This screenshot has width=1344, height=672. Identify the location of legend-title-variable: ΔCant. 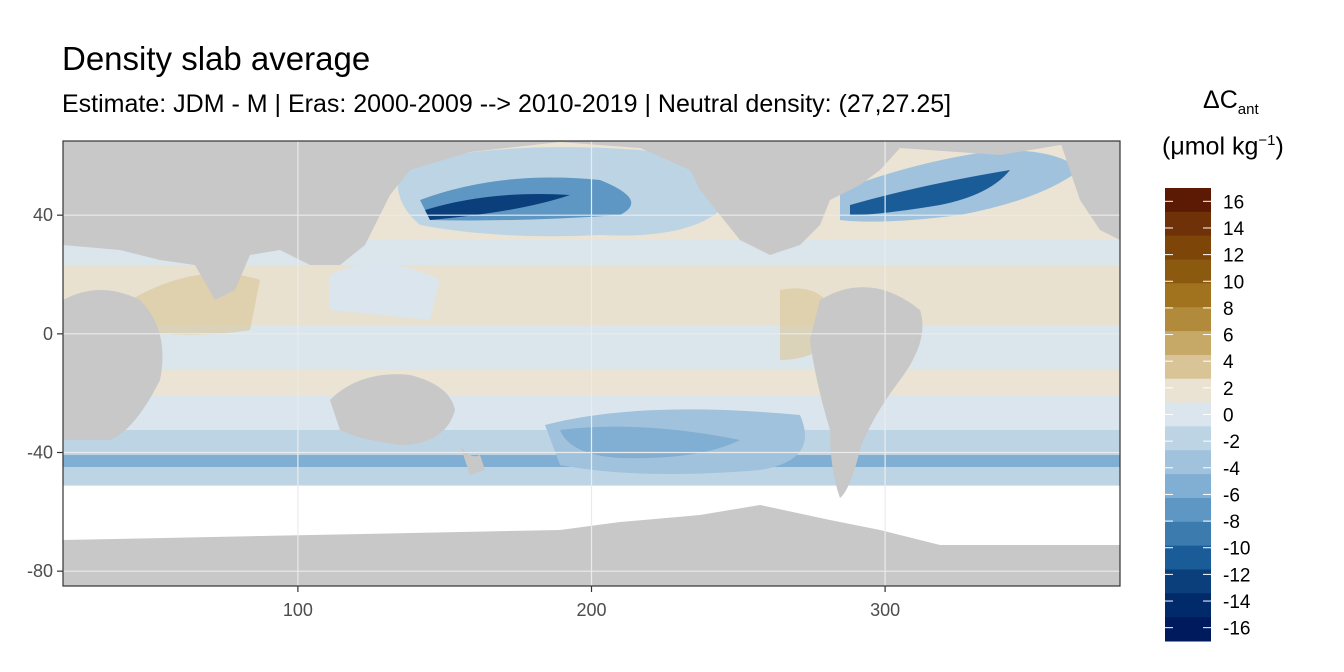
(1231, 102).